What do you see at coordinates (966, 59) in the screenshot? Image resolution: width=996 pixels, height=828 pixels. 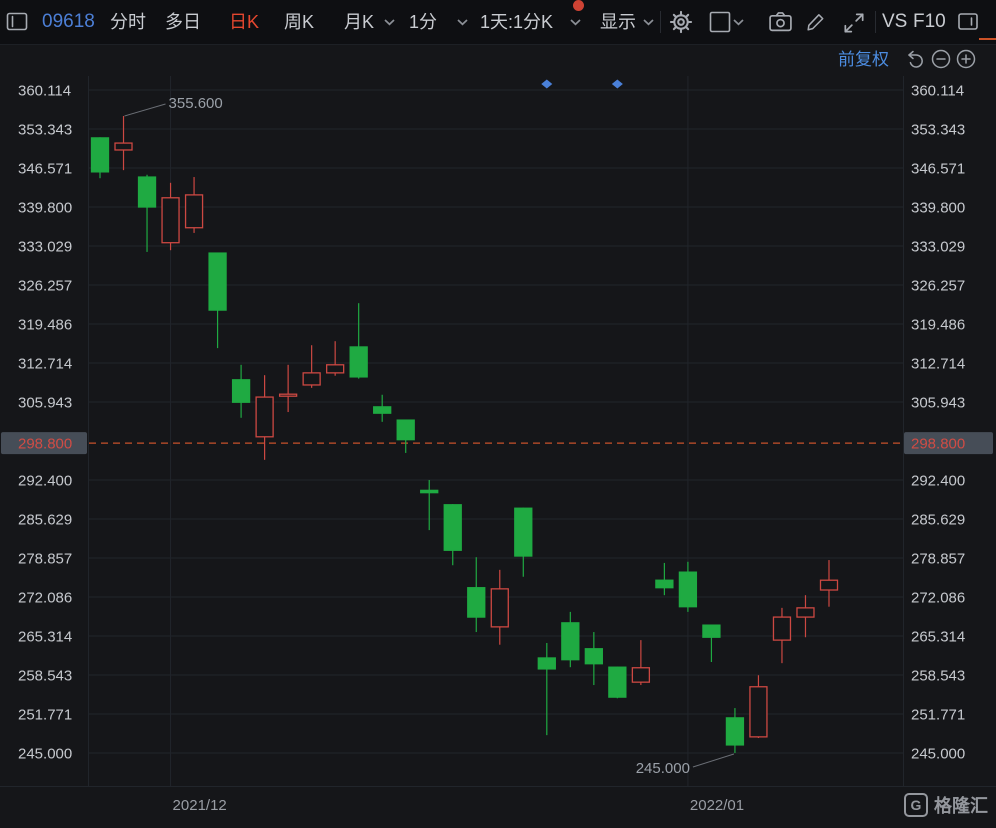 I see `zoom-in-icon` at bounding box center [966, 59].